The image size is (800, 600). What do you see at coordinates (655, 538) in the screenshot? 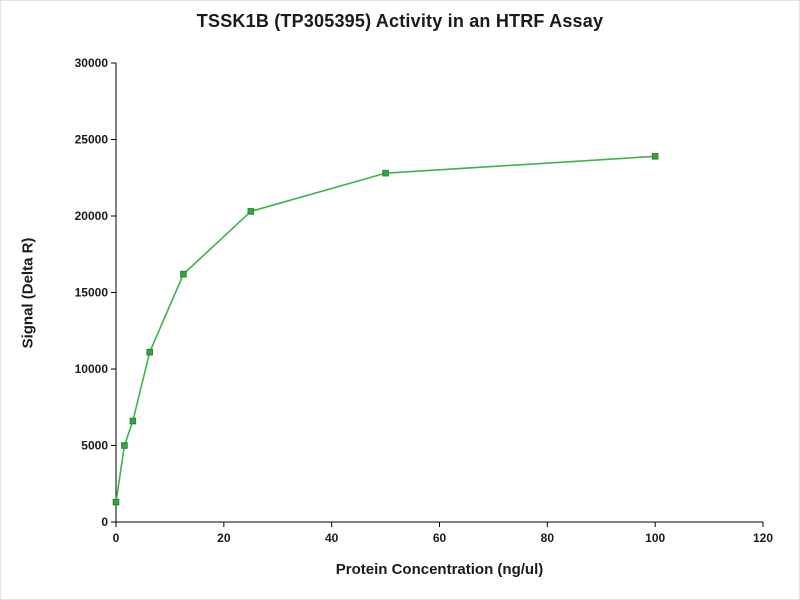
I see `x-tick-label: 100` at bounding box center [655, 538].